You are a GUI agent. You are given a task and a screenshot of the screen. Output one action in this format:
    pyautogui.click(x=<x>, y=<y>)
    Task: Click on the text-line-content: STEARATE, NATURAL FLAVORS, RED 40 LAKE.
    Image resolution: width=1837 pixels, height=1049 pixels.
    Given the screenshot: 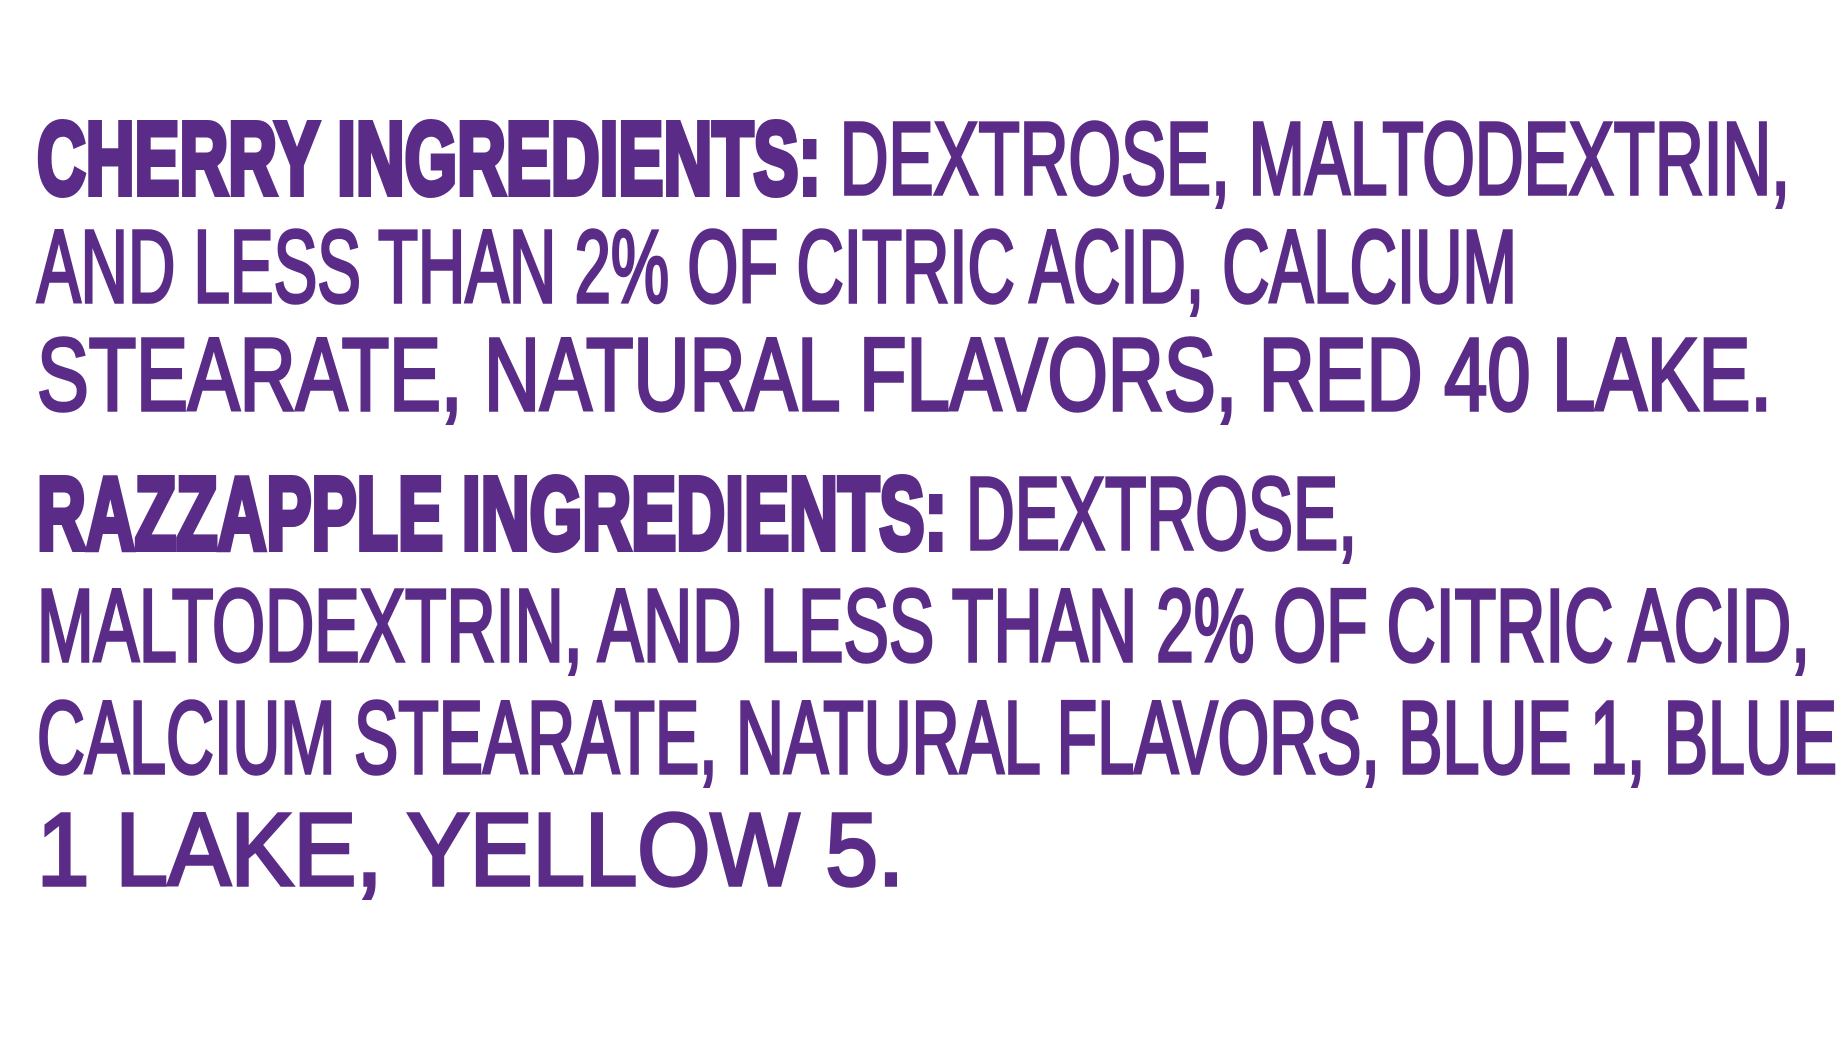 What is the action you would take?
    pyautogui.click(x=904, y=375)
    